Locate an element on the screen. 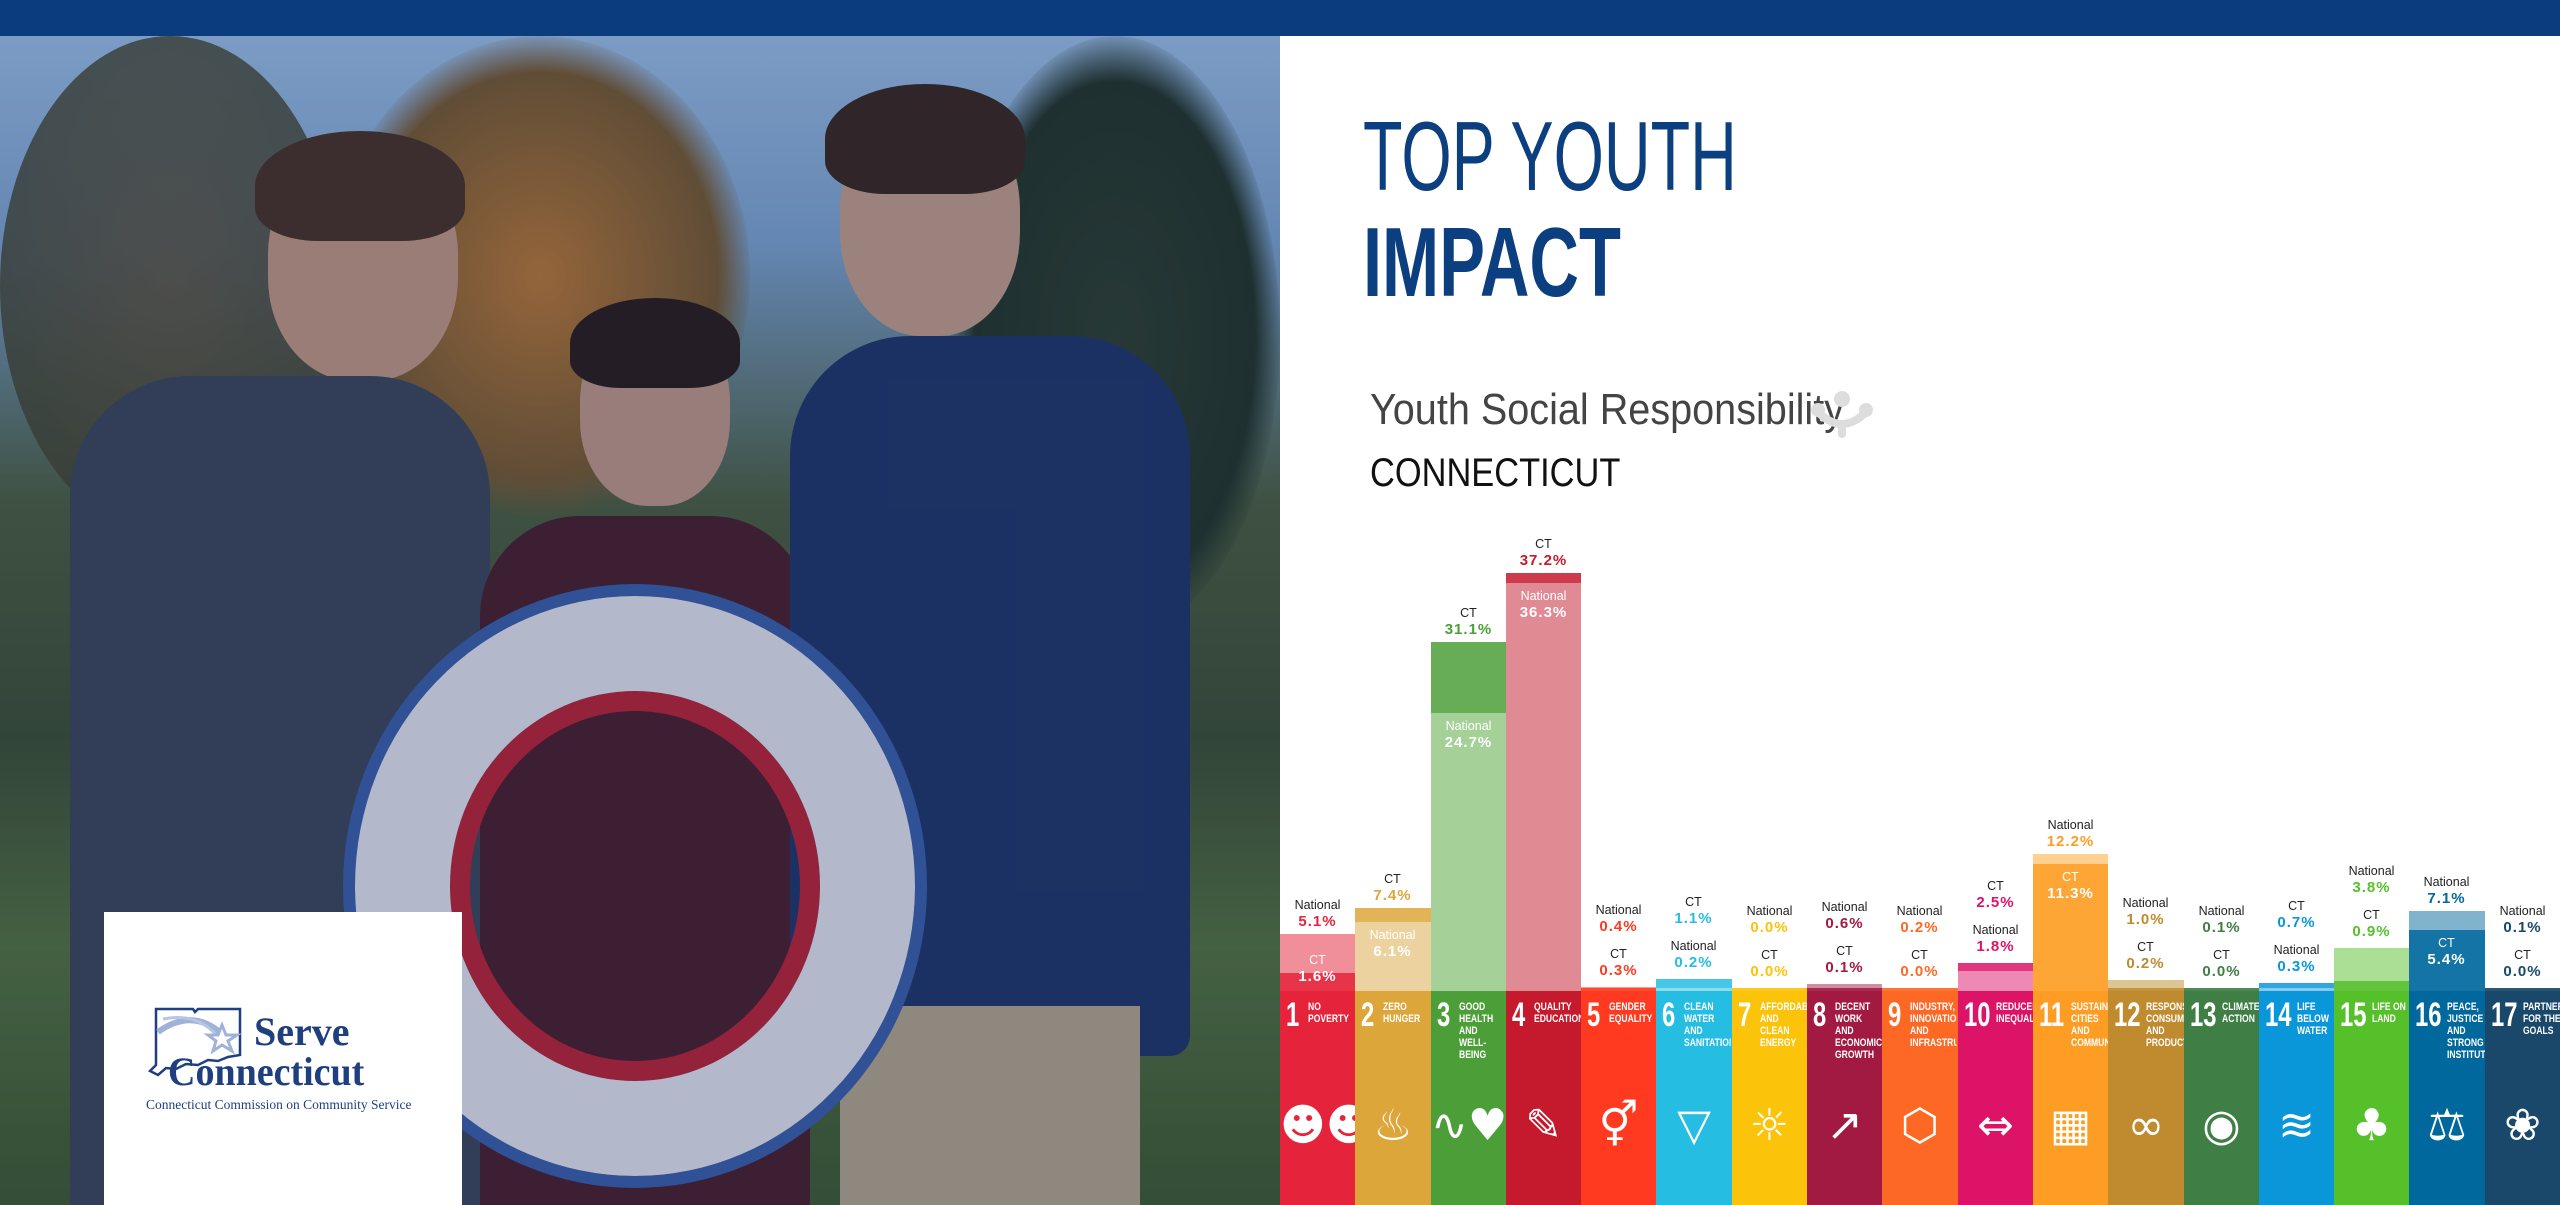 This screenshot has height=1205, width=2560. infinity-icon: ∞ is located at coordinates (2146, 1125).